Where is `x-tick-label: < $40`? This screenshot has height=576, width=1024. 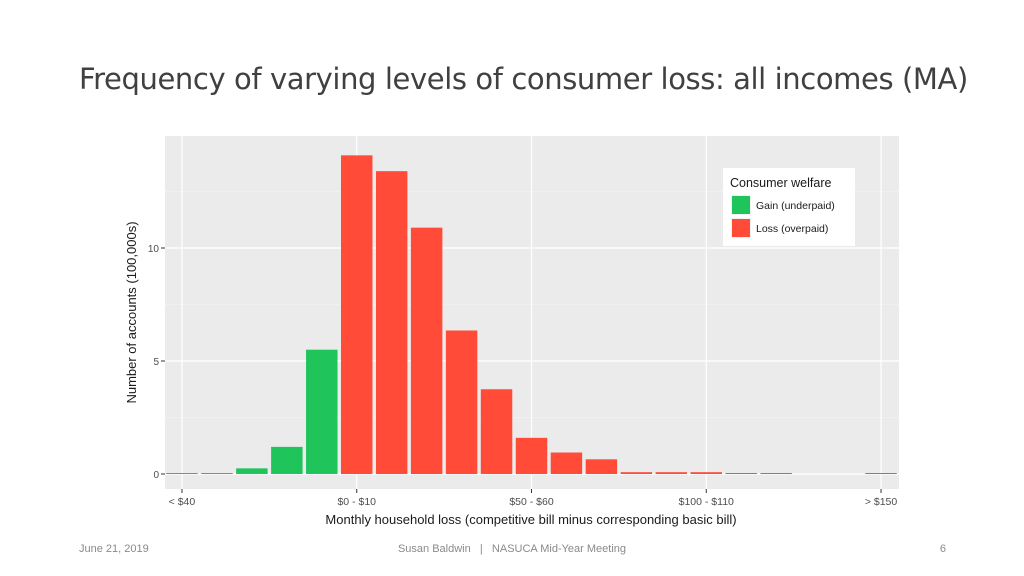
x-tick-label: < $40 is located at coordinates (182, 502).